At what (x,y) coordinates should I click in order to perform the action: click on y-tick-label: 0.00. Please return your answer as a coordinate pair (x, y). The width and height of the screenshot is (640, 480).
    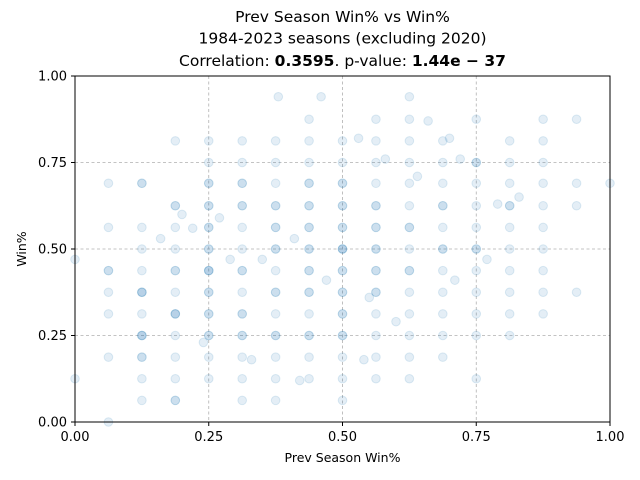
    Looking at the image, I should click on (52, 423).